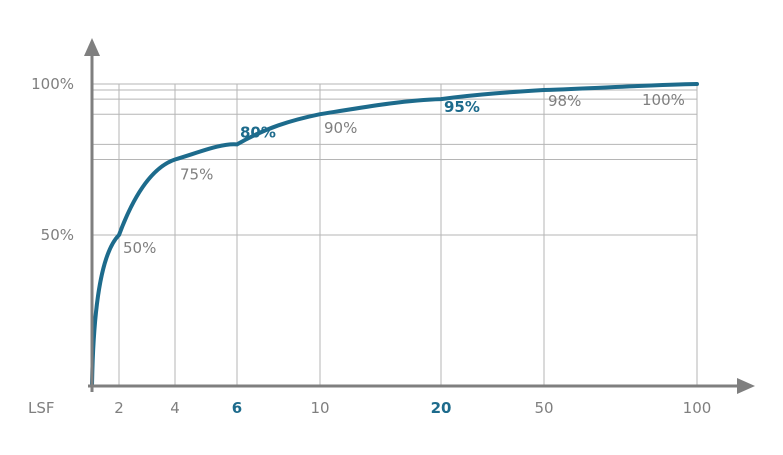 Image resolution: width=783 pixels, height=455 pixels. I want to click on data-label-2: 50%, so click(139, 248).